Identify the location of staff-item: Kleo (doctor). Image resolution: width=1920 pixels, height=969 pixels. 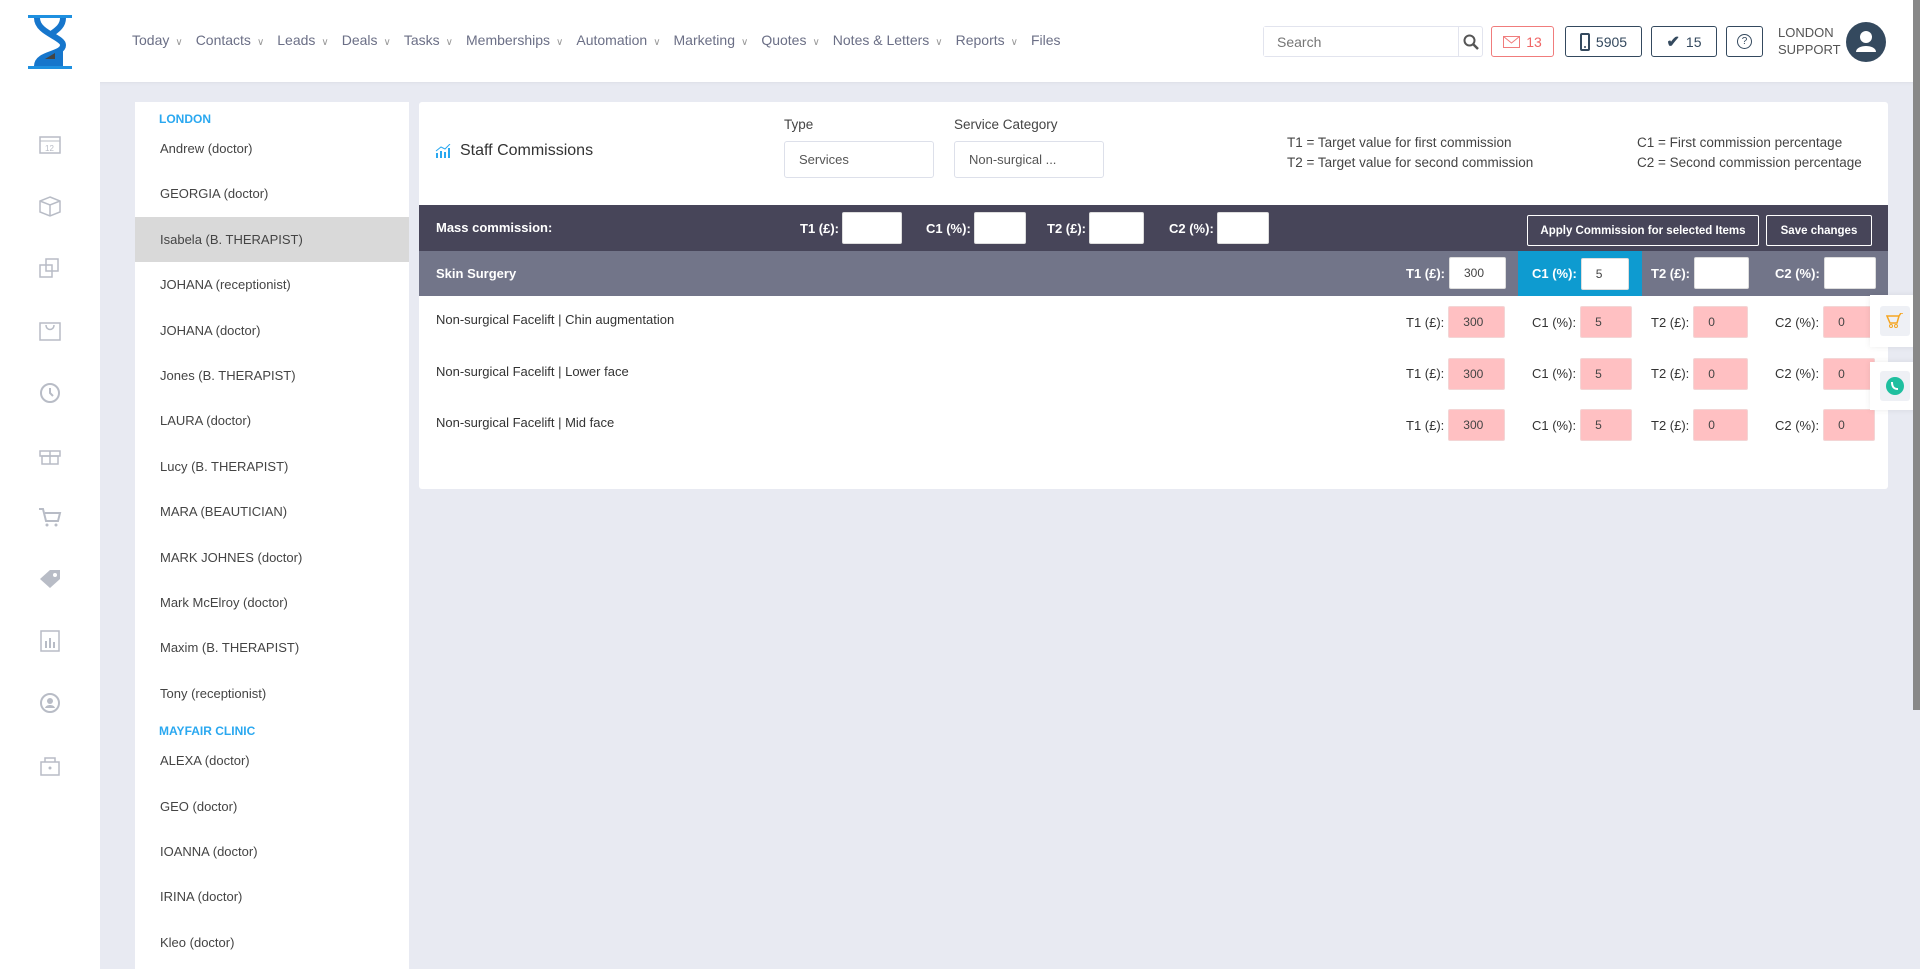
(197, 942).